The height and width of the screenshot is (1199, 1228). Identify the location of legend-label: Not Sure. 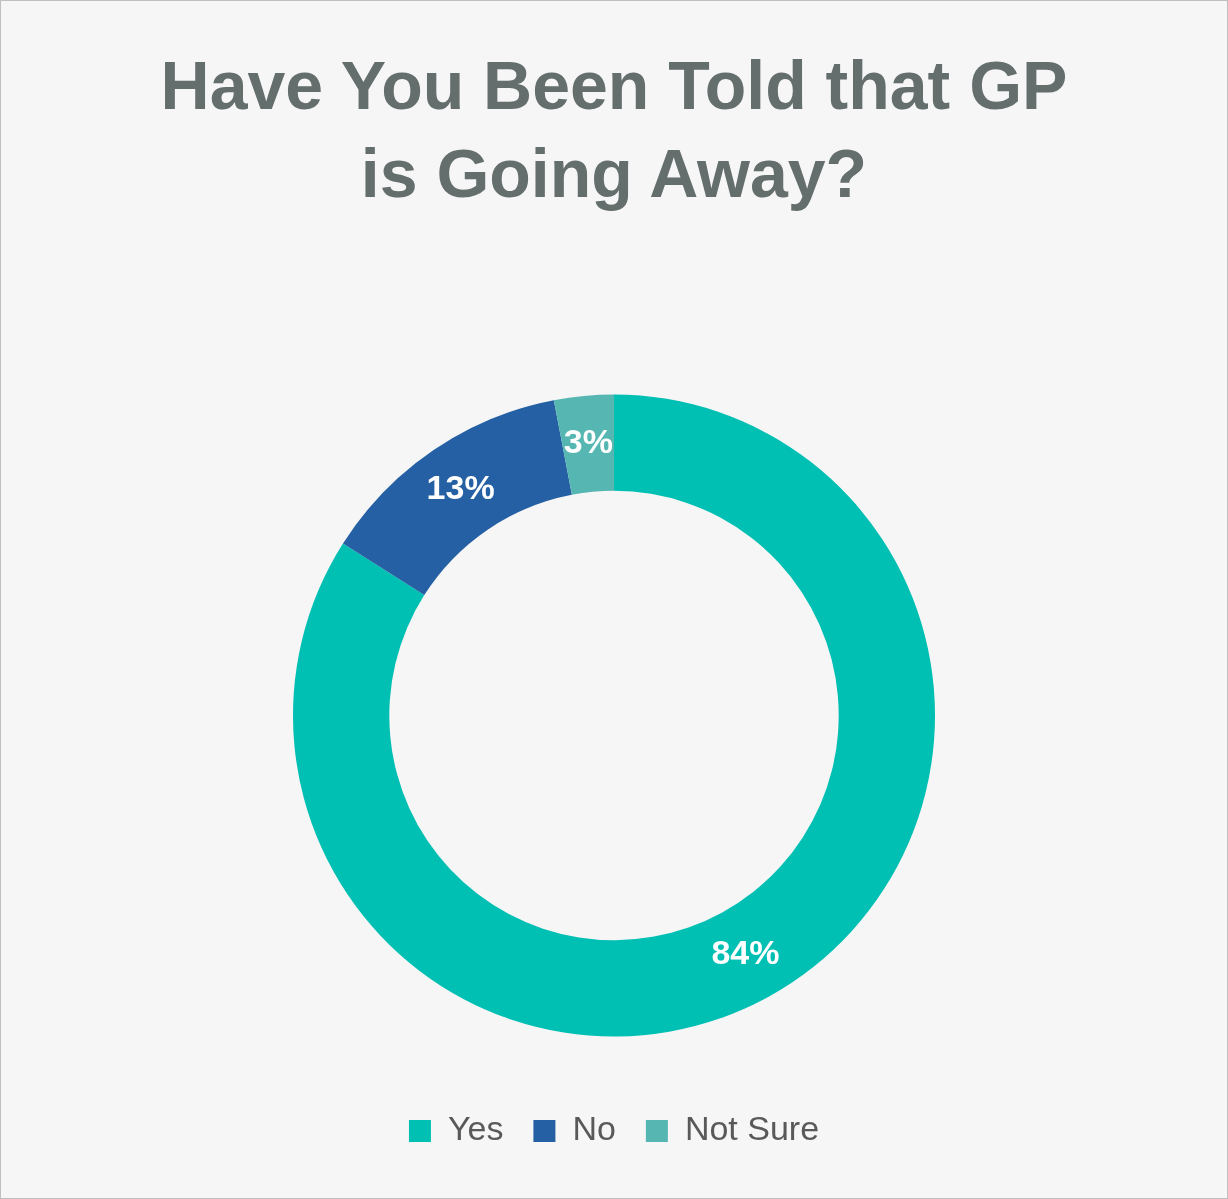
(752, 1128).